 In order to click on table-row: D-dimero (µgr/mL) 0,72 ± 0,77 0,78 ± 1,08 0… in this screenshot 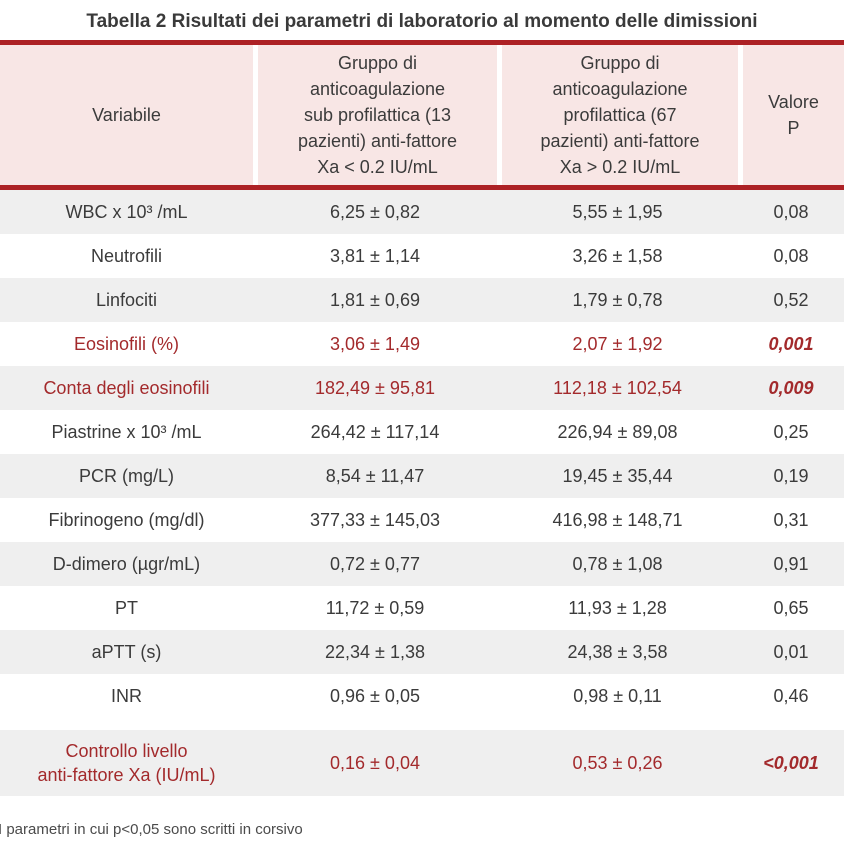, I will do `click(422, 564)`.